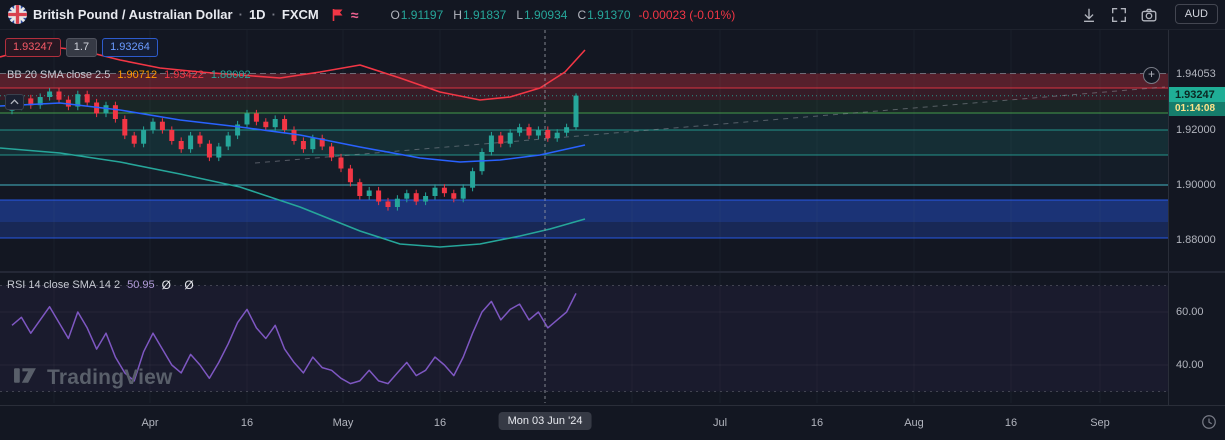 Image resolution: width=1225 pixels, height=440 pixels. I want to click on tradingview-watermark: TradingView, so click(93, 378).